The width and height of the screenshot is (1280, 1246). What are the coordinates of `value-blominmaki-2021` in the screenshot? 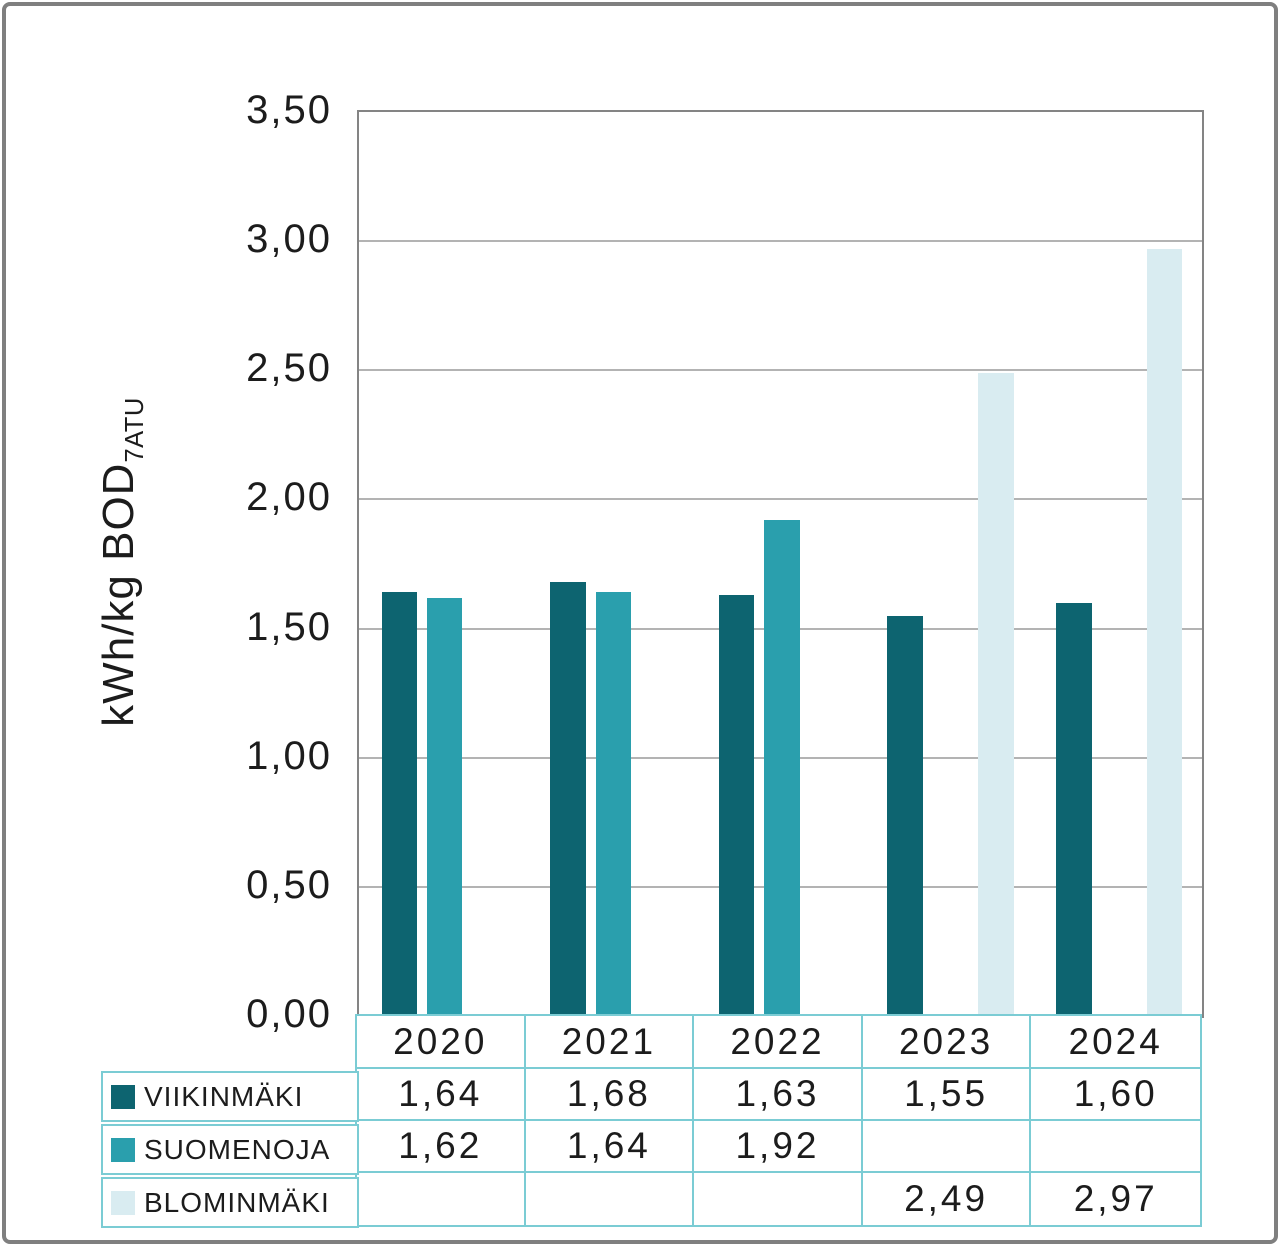 It's located at (610, 1199).